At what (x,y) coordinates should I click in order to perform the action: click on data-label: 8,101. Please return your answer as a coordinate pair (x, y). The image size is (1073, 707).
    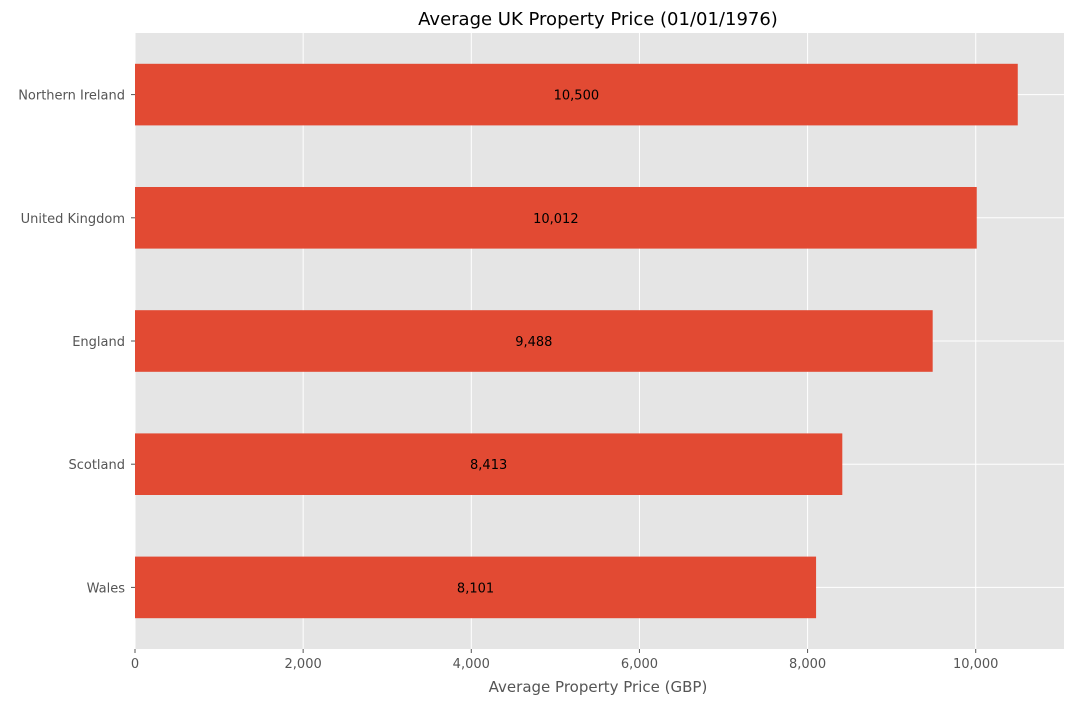
    Looking at the image, I should click on (475, 588).